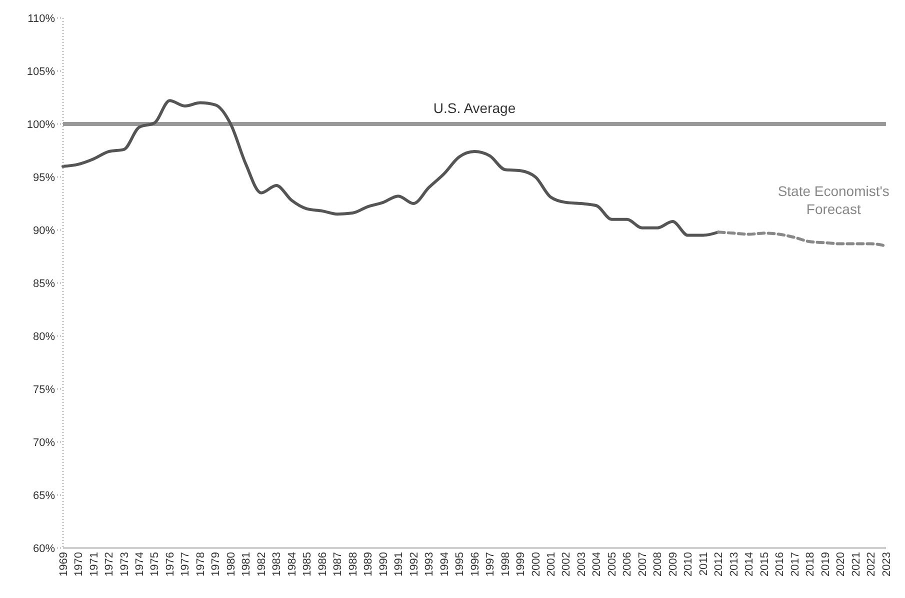 The height and width of the screenshot is (598, 905). I want to click on x-tick-label: 2012, so click(719, 564).